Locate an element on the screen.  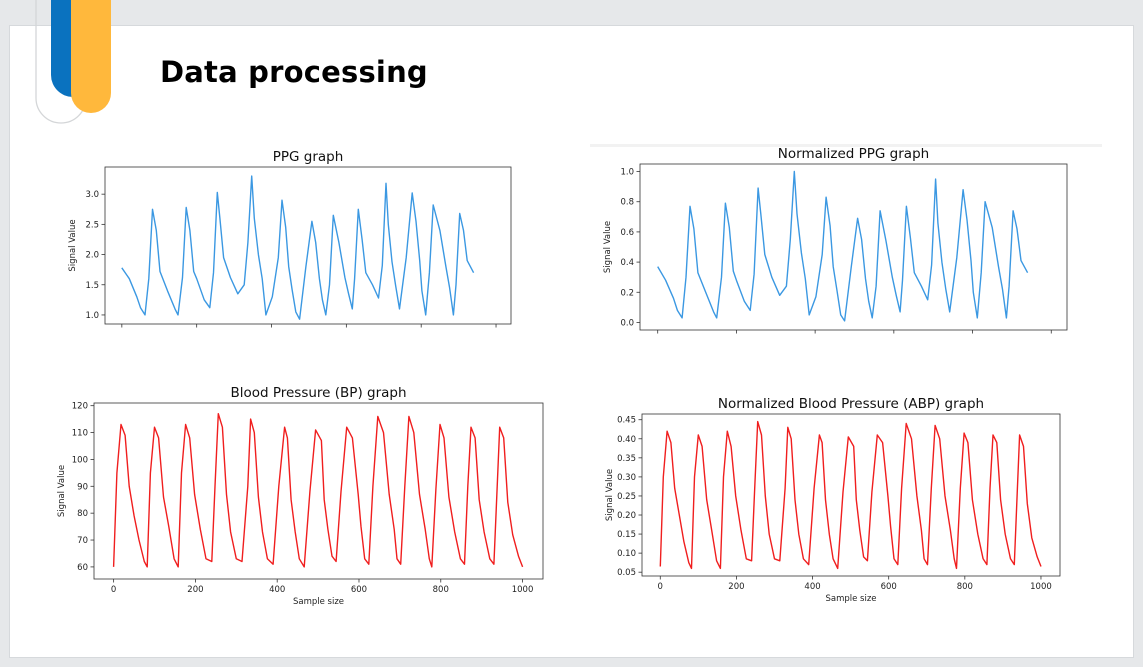
chart-title: Normalized Blood Pressure (ABP) graph is located at coordinates (851, 404).